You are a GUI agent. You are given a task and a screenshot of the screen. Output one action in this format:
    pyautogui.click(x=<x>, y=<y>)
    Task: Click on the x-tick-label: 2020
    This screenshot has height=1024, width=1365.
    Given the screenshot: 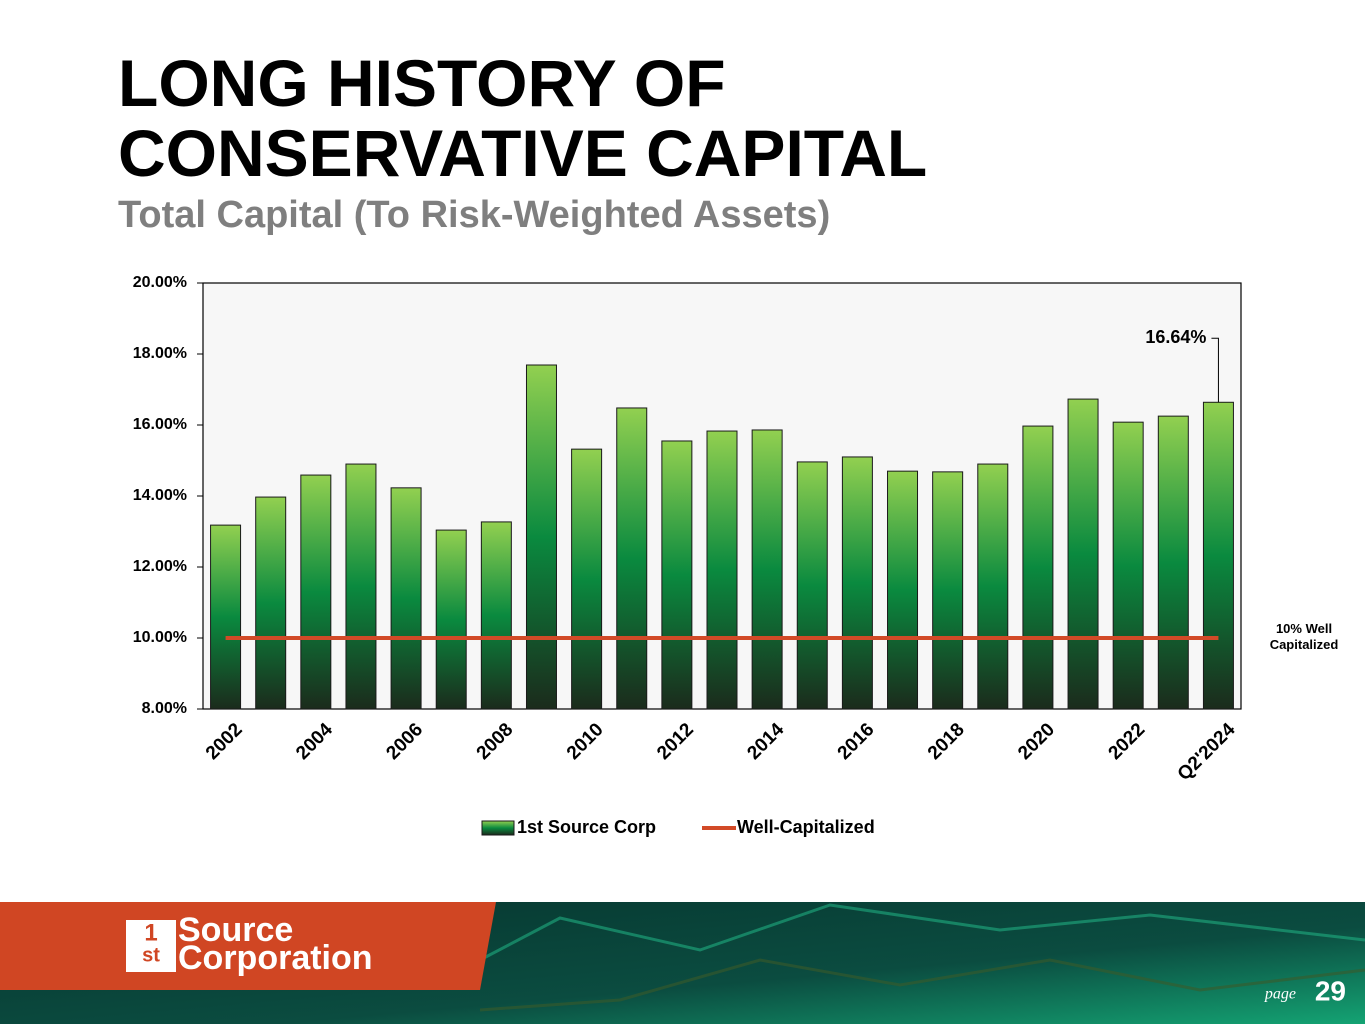 What is the action you would take?
    pyautogui.click(x=1036, y=741)
    